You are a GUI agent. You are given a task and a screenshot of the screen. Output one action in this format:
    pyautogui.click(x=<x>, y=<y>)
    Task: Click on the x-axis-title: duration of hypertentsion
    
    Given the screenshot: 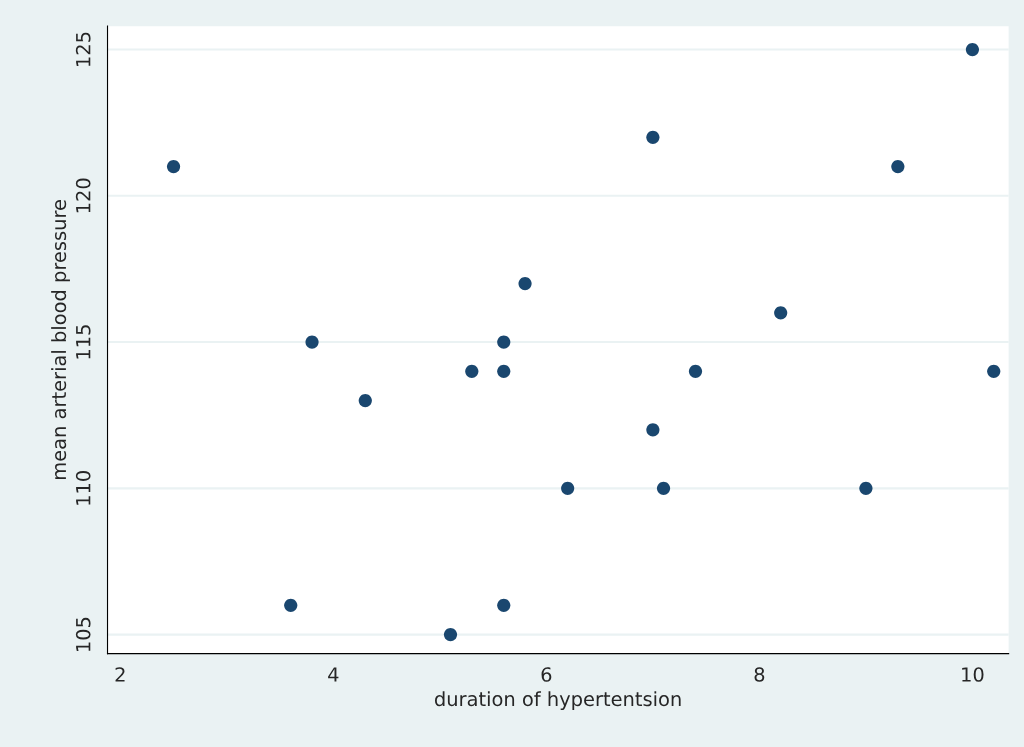 What is the action you would take?
    pyautogui.click(x=557, y=701)
    